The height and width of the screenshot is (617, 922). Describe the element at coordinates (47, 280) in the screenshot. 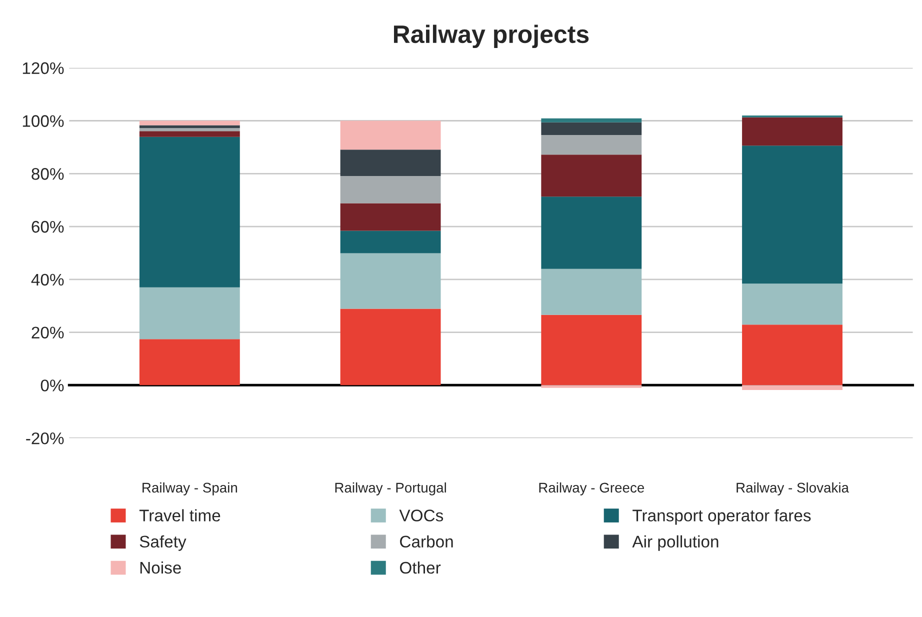

I see `y-tick-label: 40%` at that location.